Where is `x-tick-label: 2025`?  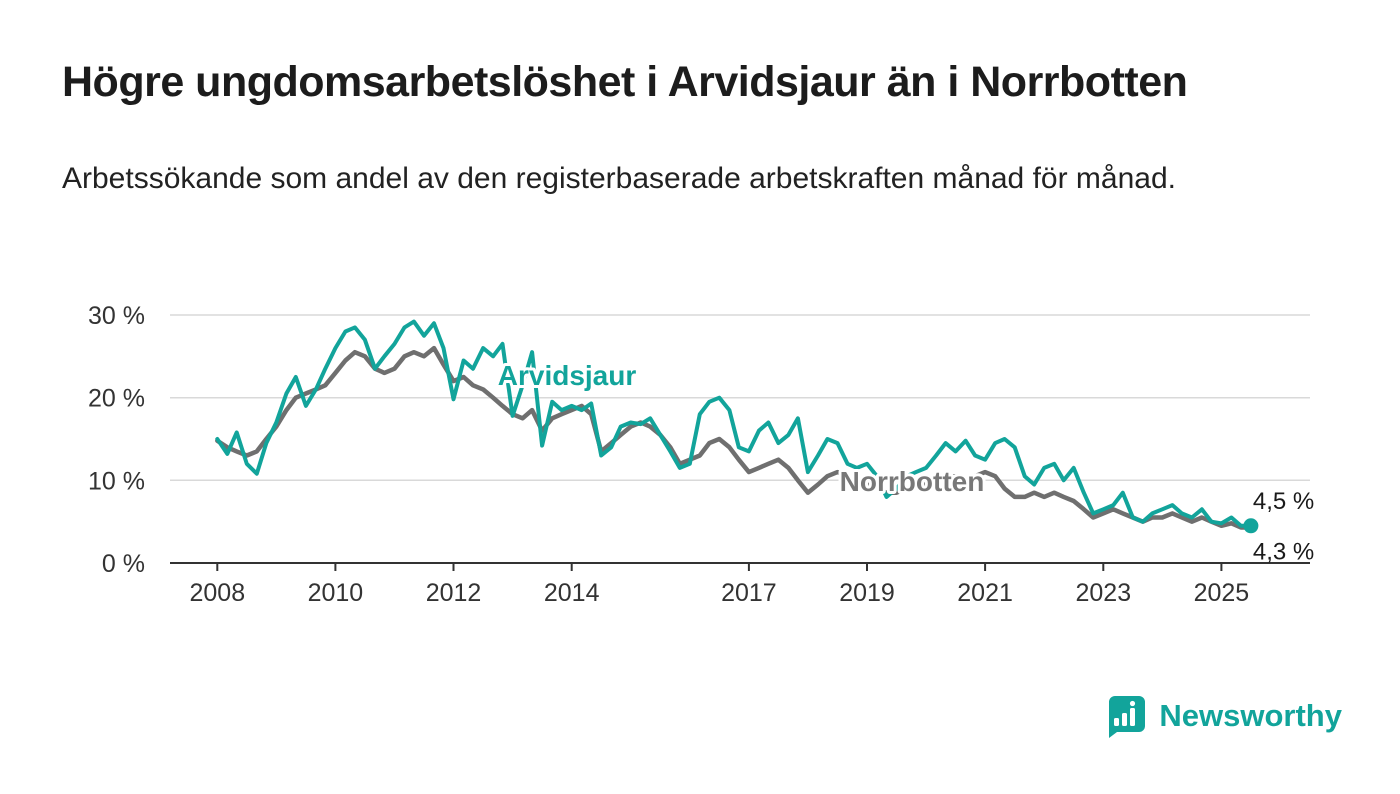
x-tick-label: 2025 is located at coordinates (1222, 593).